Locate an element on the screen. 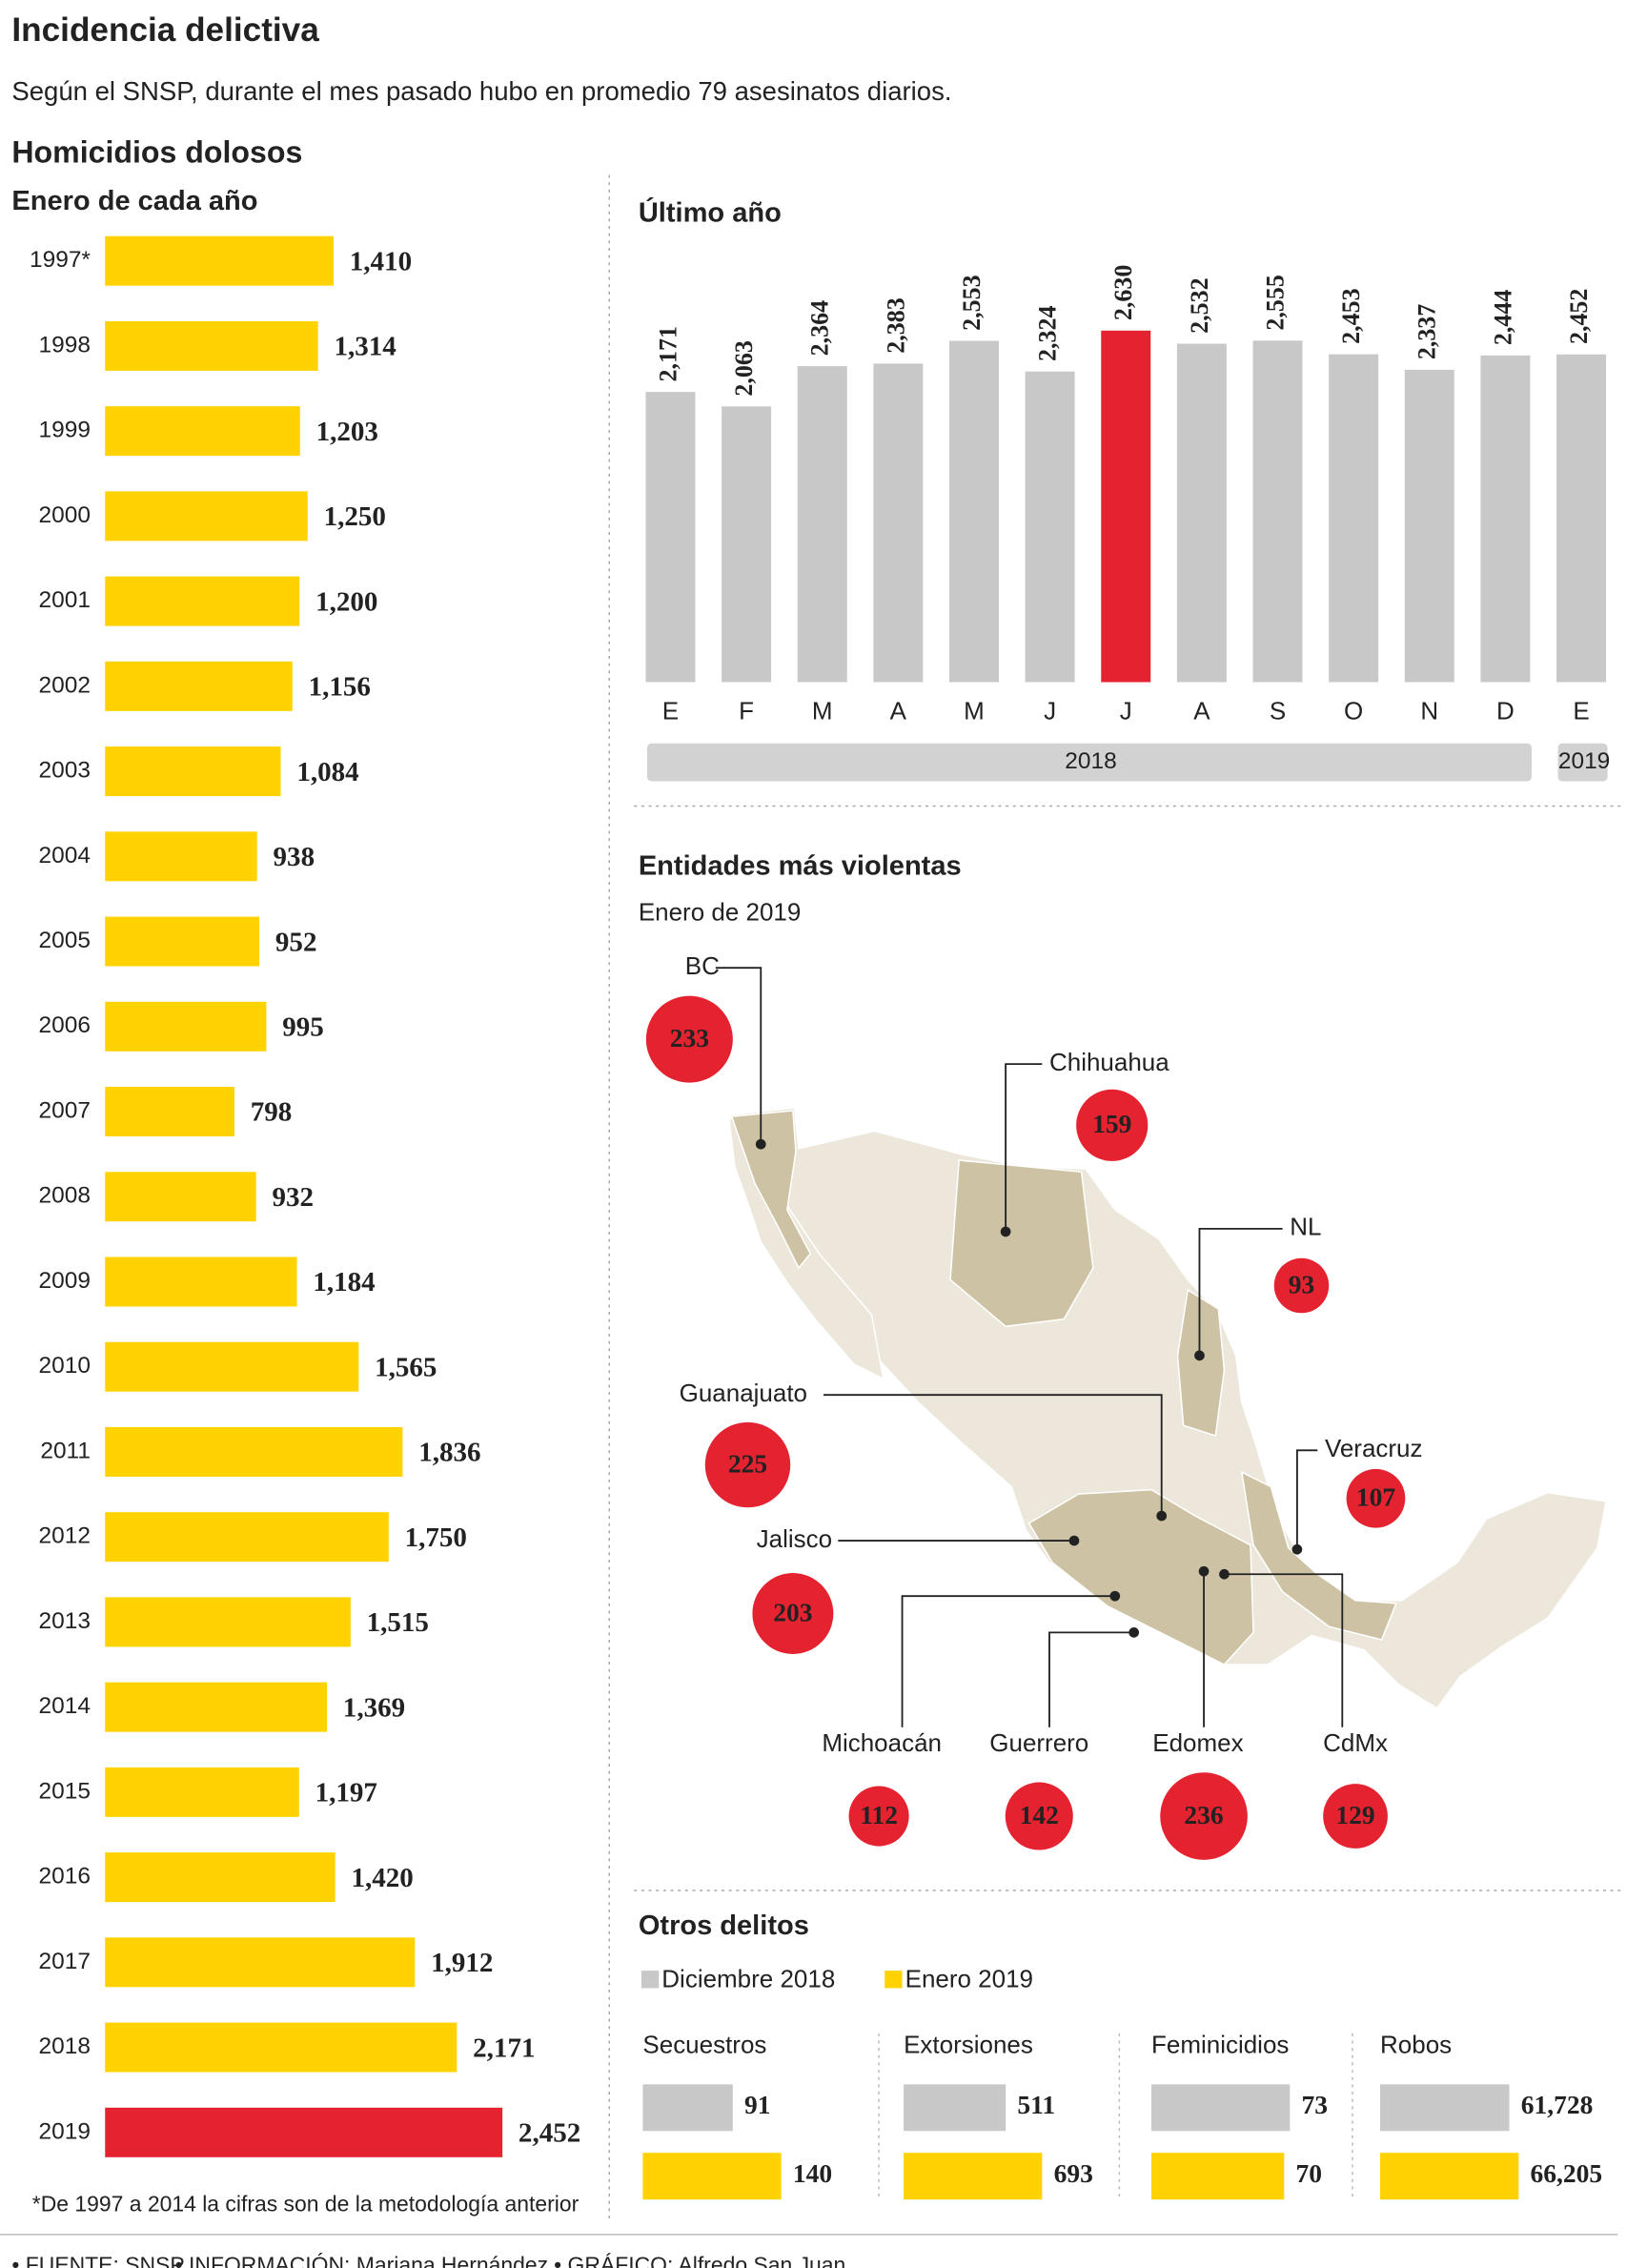 This screenshot has width=1647, height=2268. category-label: 1997* is located at coordinates (61, 260).